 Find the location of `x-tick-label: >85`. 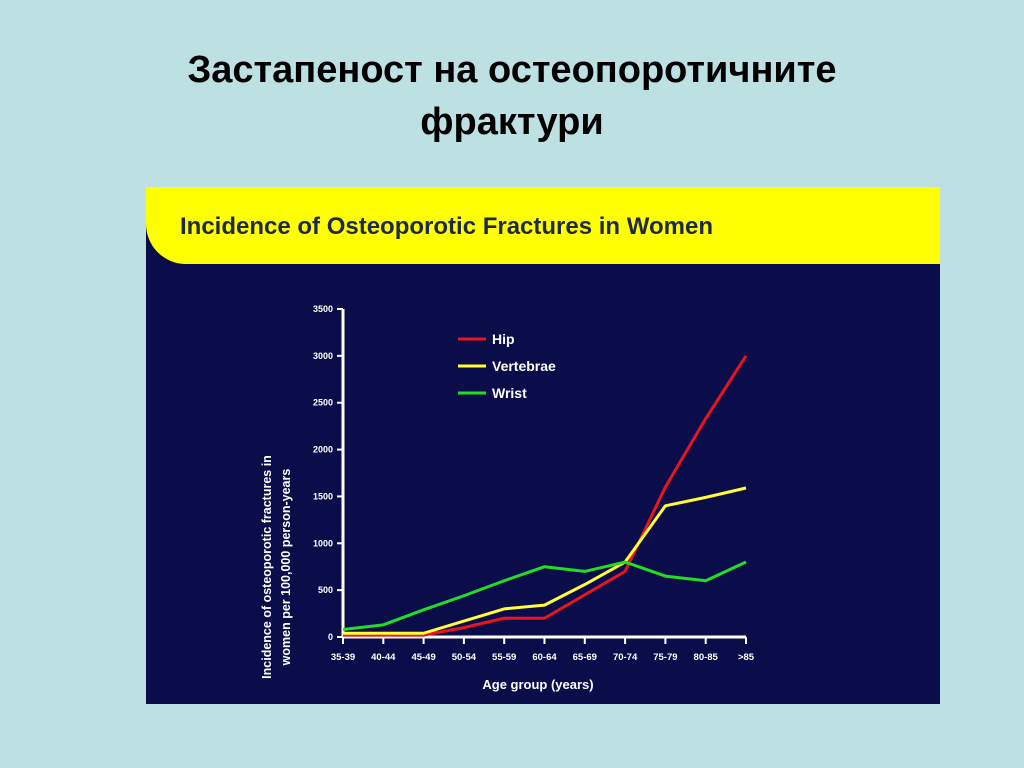

x-tick-label: >85 is located at coordinates (746, 657).